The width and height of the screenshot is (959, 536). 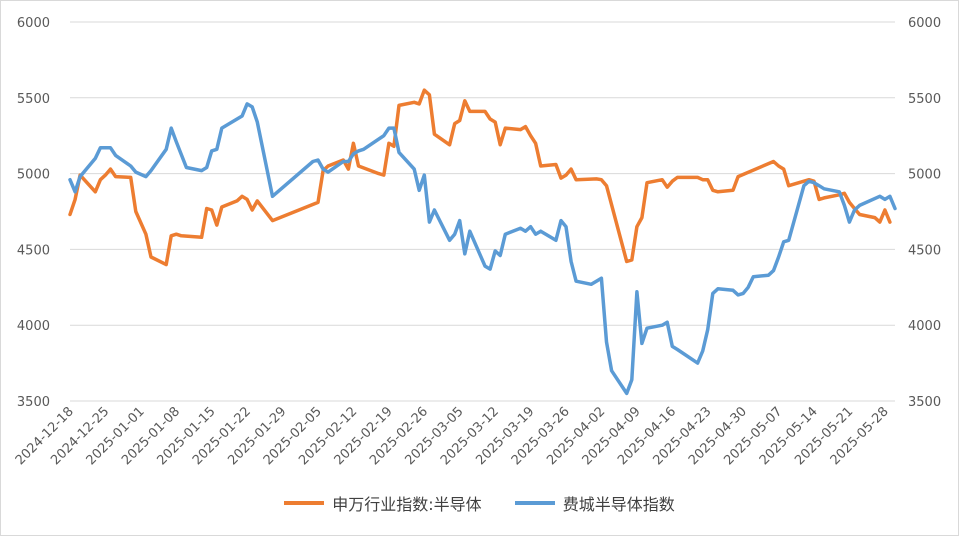 I want to click on left-y-axis: 3500 4000 4500 5000 5500 6000, so click(x=33, y=213).